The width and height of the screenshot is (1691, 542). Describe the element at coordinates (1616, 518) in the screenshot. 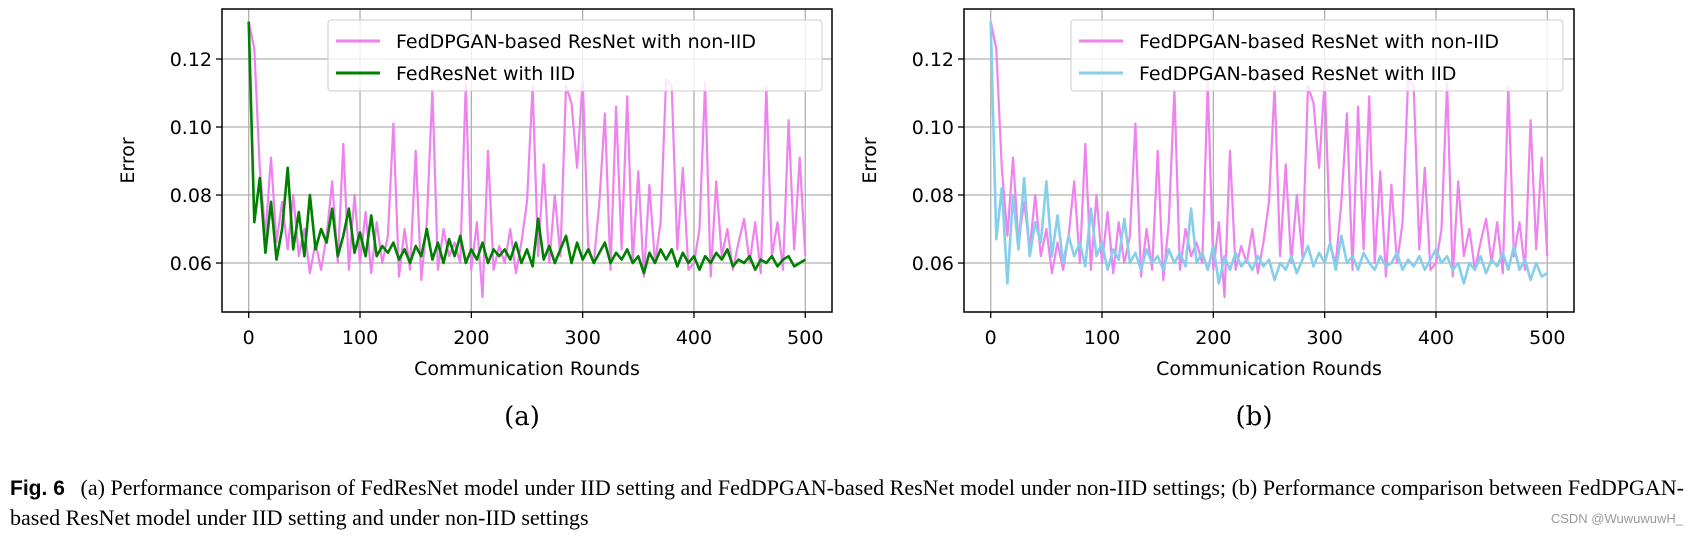

I see `watermark: CSDN @WuwuwuwH_` at that location.